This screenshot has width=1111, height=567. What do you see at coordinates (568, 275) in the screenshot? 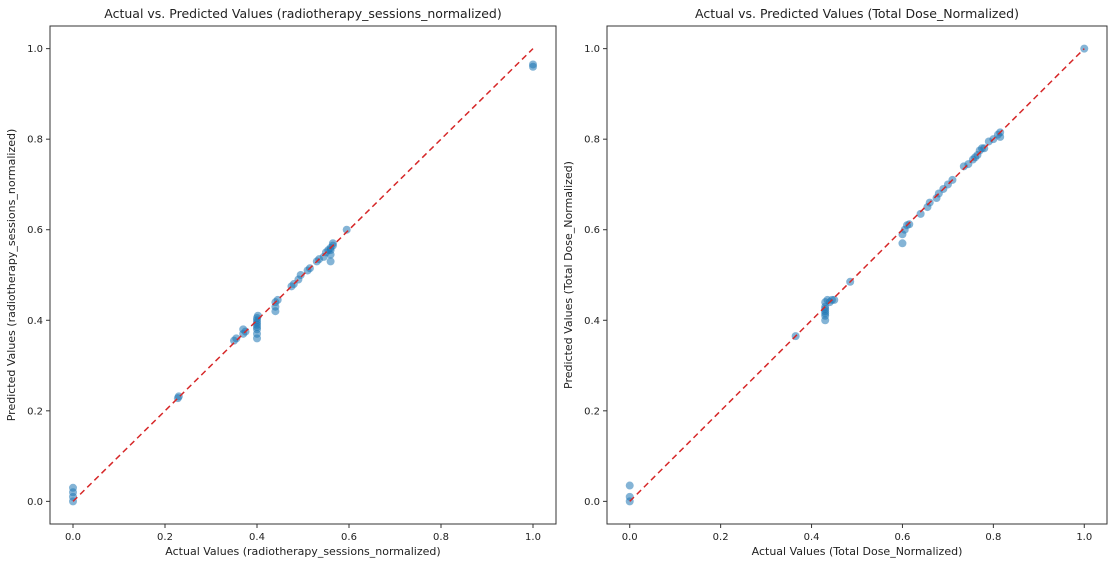
I see `y-axis-label: Predicted Values (Total Dose_Normalized)` at bounding box center [568, 275].